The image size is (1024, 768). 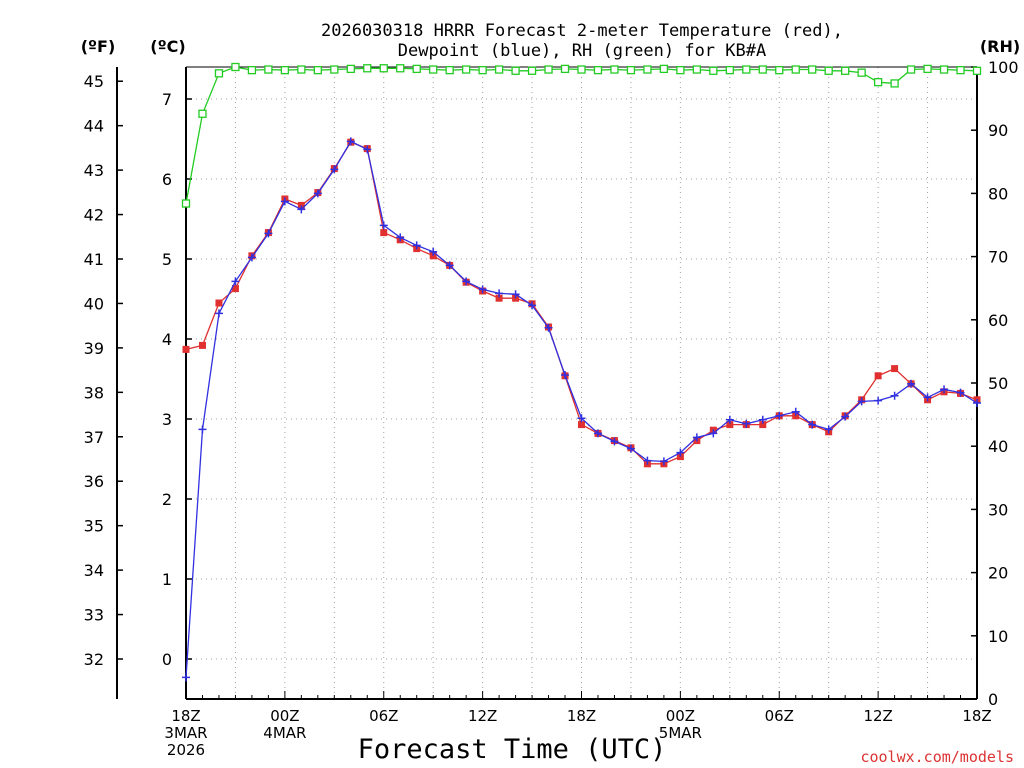 I want to click on rh-tick-label: 100, so click(x=1003, y=67).